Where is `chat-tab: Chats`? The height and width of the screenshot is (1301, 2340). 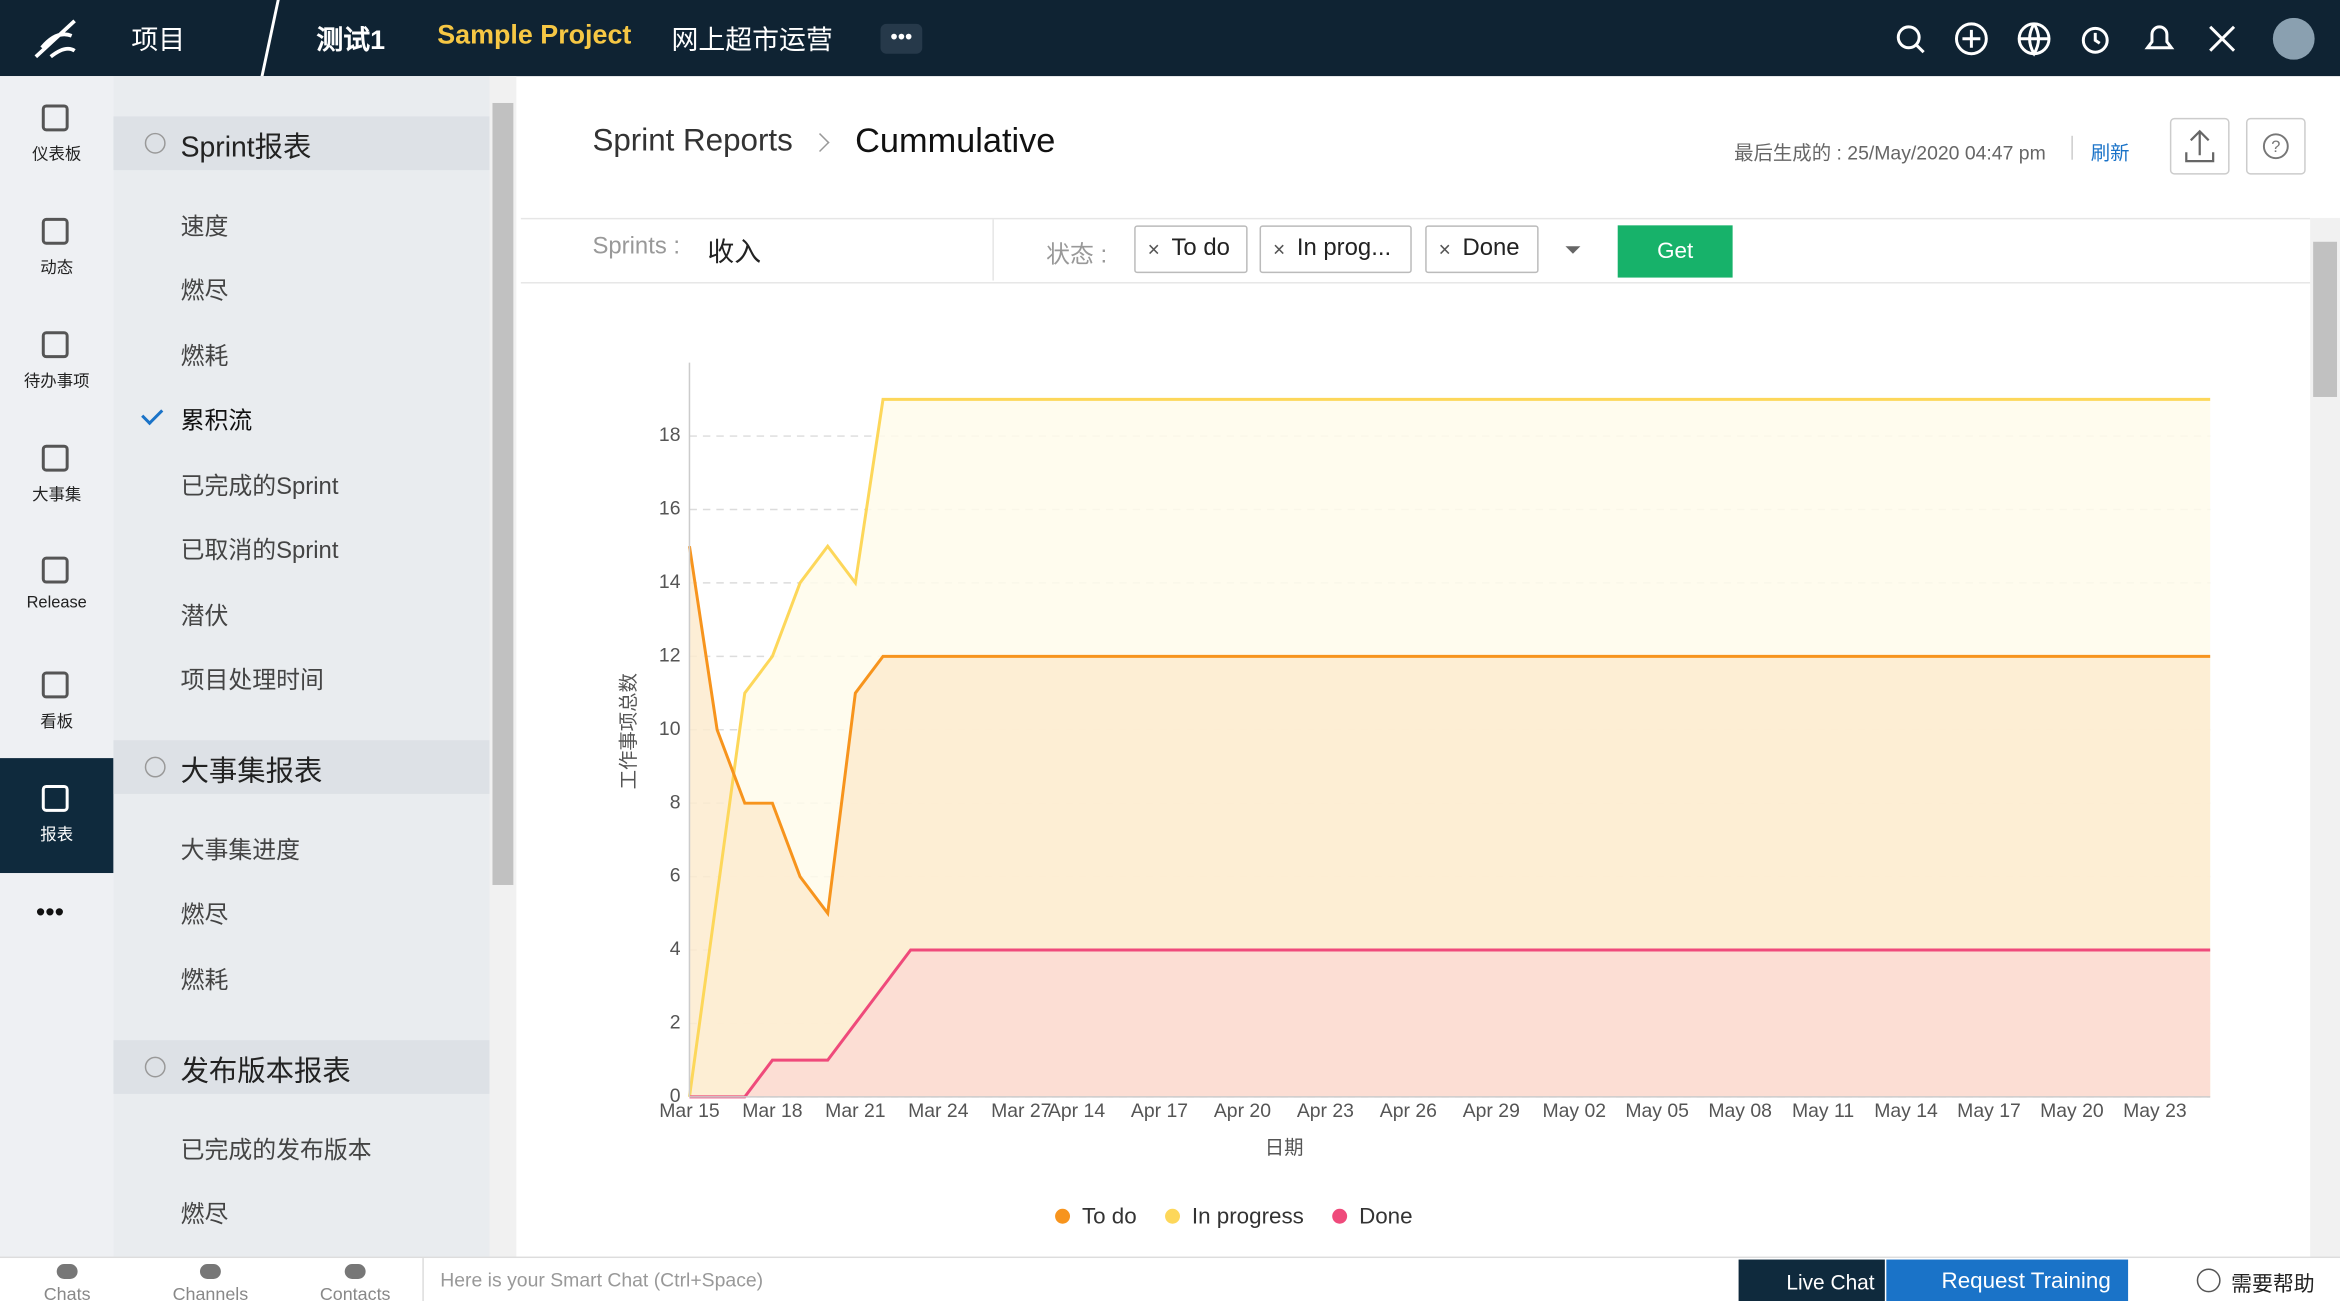 chat-tab: Chats is located at coordinates (67, 1292).